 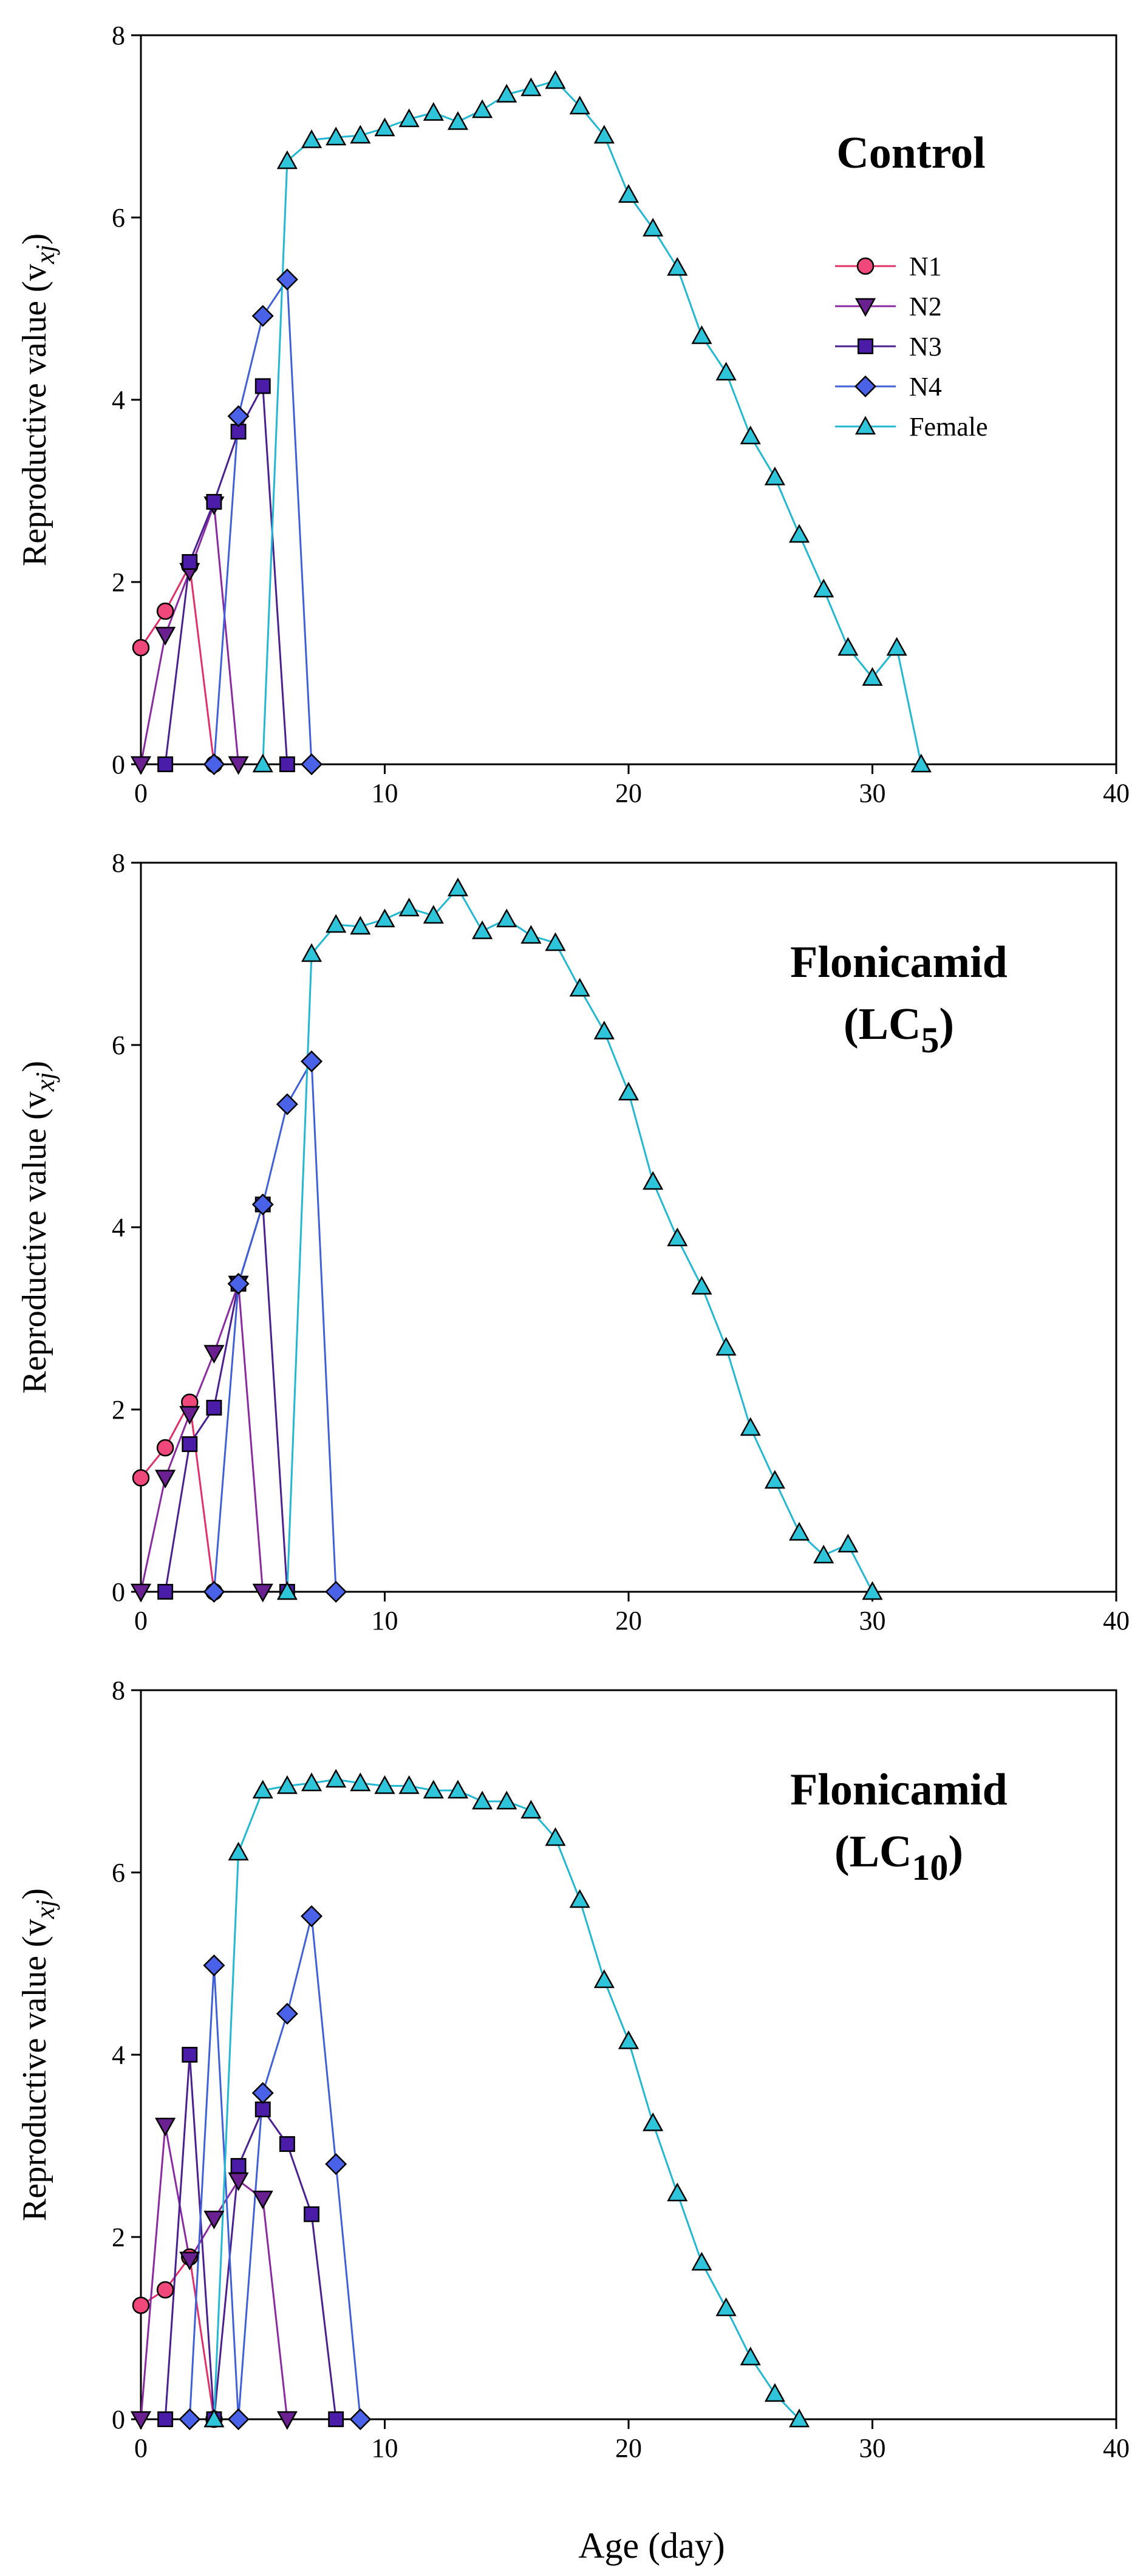 I want to click on legend-label: Female, so click(x=948, y=427).